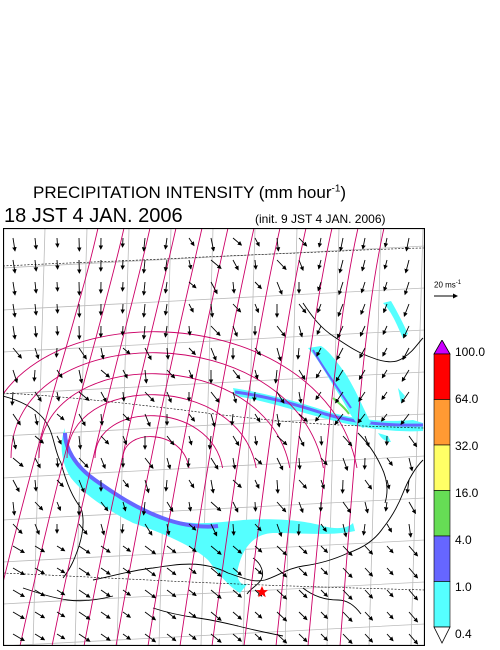 The height and width of the screenshot is (650, 500). What do you see at coordinates (189, 193) in the screenshot?
I see `chart-title: PRECIPITATION INTENSITY (mm hour-1)` at bounding box center [189, 193].